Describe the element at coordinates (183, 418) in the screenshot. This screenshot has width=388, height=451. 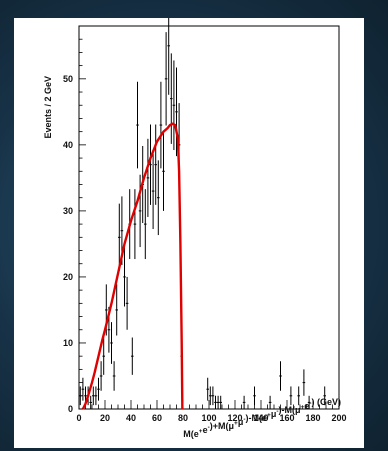
I see `x-tick-label: 80` at that location.